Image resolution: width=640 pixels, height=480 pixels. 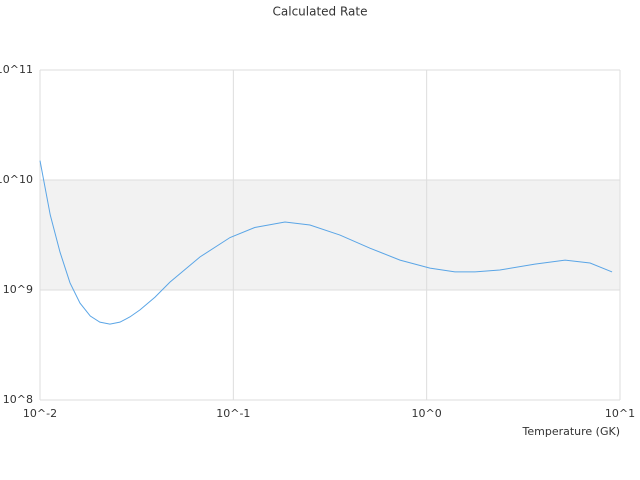 What do you see at coordinates (320, 12) in the screenshot?
I see `chart-title: Calculated Rate` at bounding box center [320, 12].